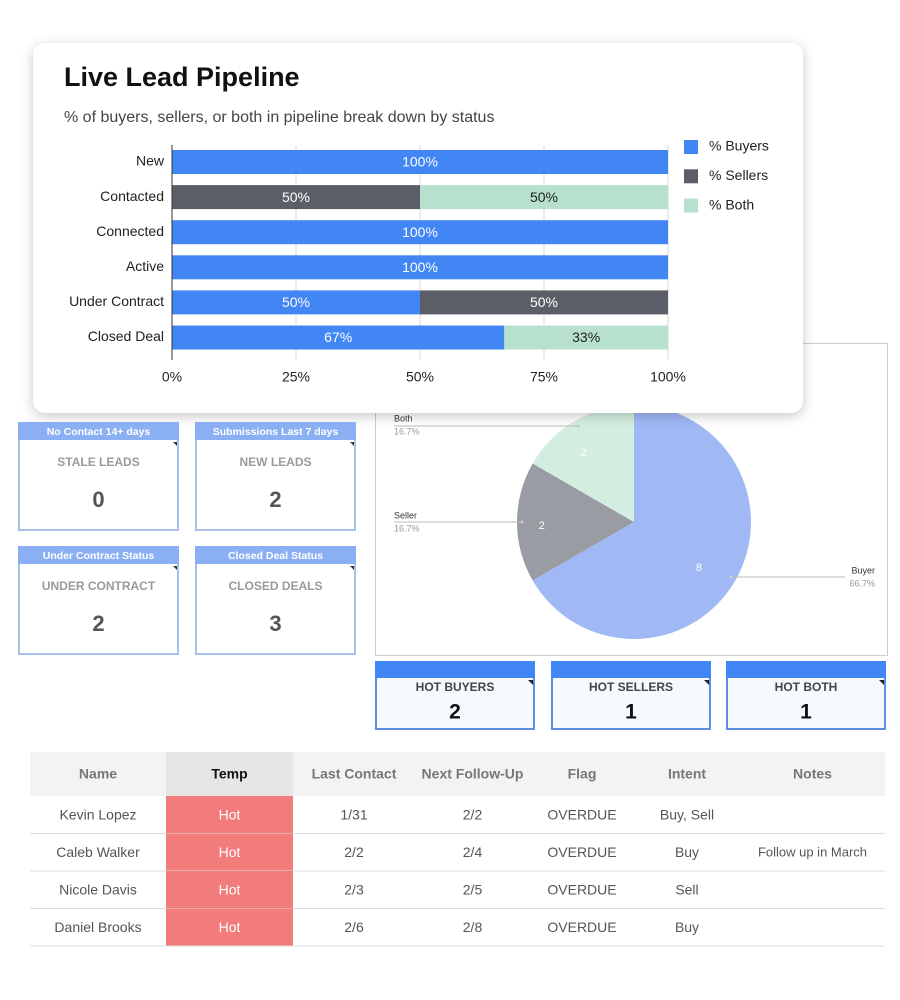 Image resolution: width=900 pixels, height=1000 pixels. I want to click on y-tick-label: Active, so click(145, 266).